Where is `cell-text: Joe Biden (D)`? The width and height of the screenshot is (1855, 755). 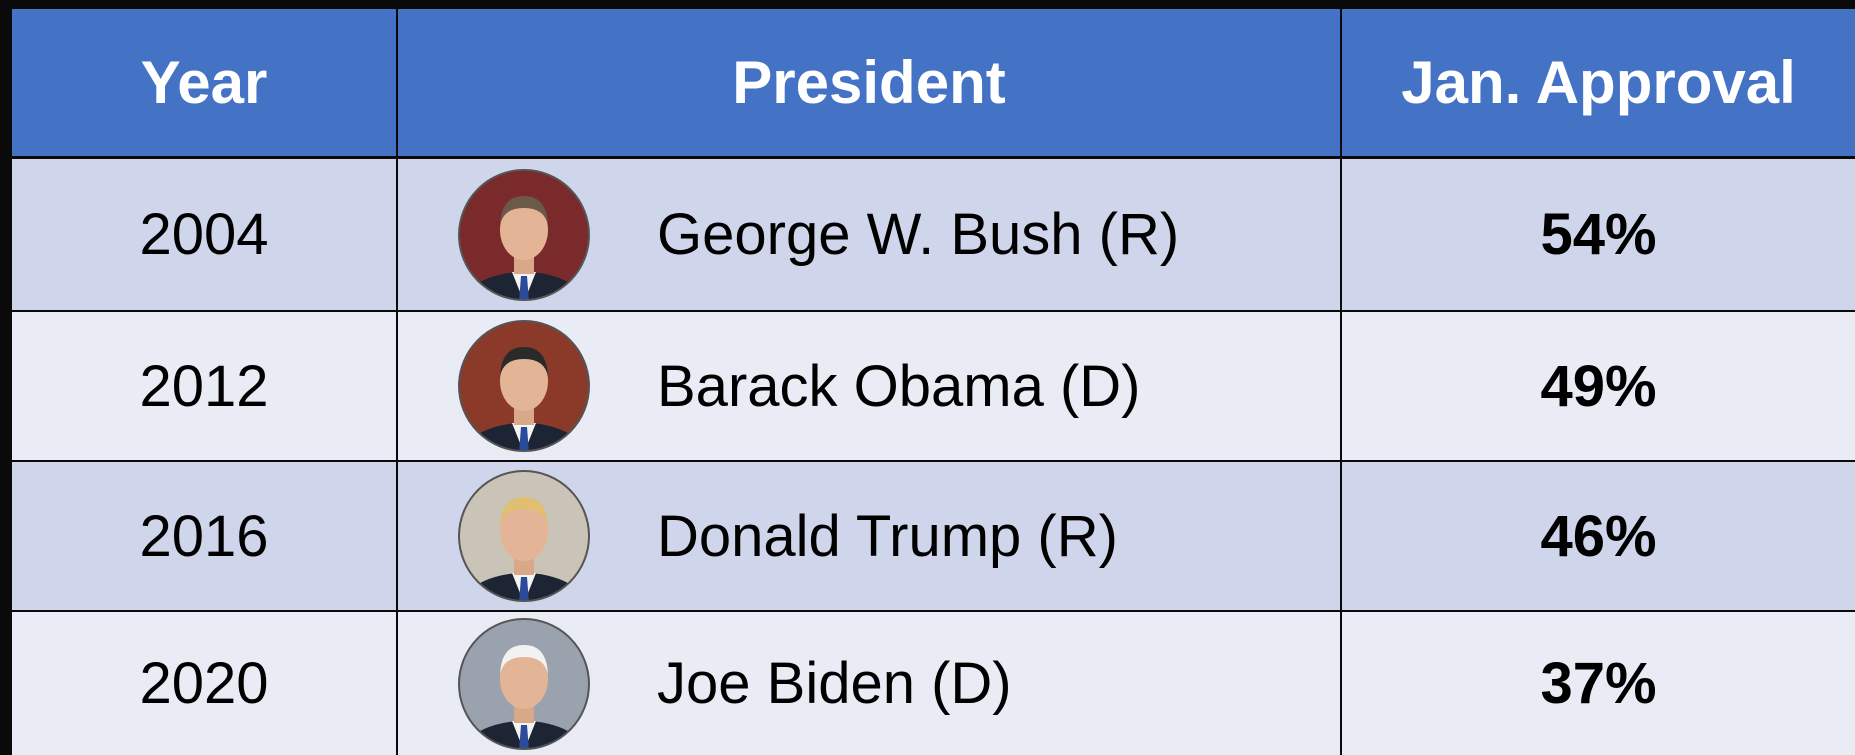
cell-text: Joe Biden (D) is located at coordinates (834, 683).